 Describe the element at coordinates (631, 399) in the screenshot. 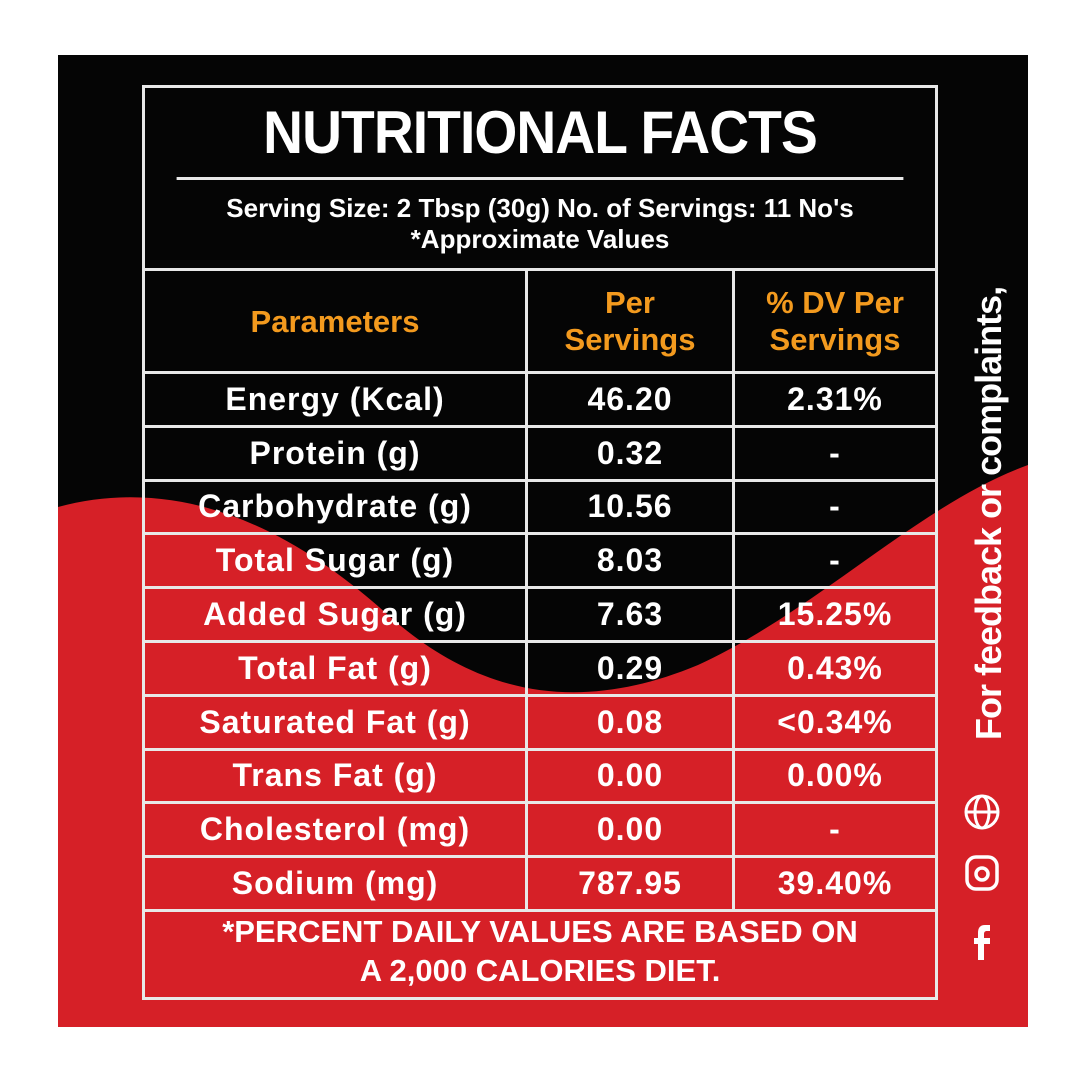

I see `per-serving-cell: 46.20` at that location.